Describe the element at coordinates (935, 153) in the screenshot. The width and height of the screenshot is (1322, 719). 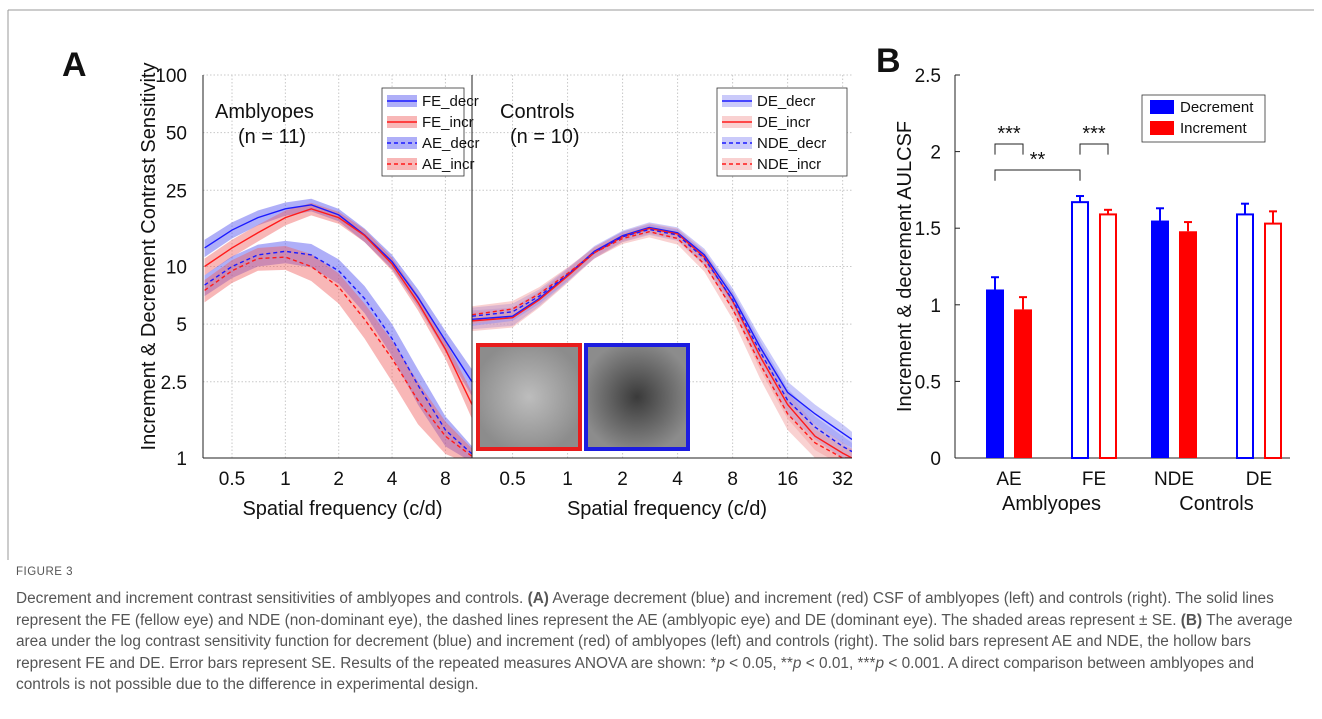
I see `y-tick-label: 2` at that location.